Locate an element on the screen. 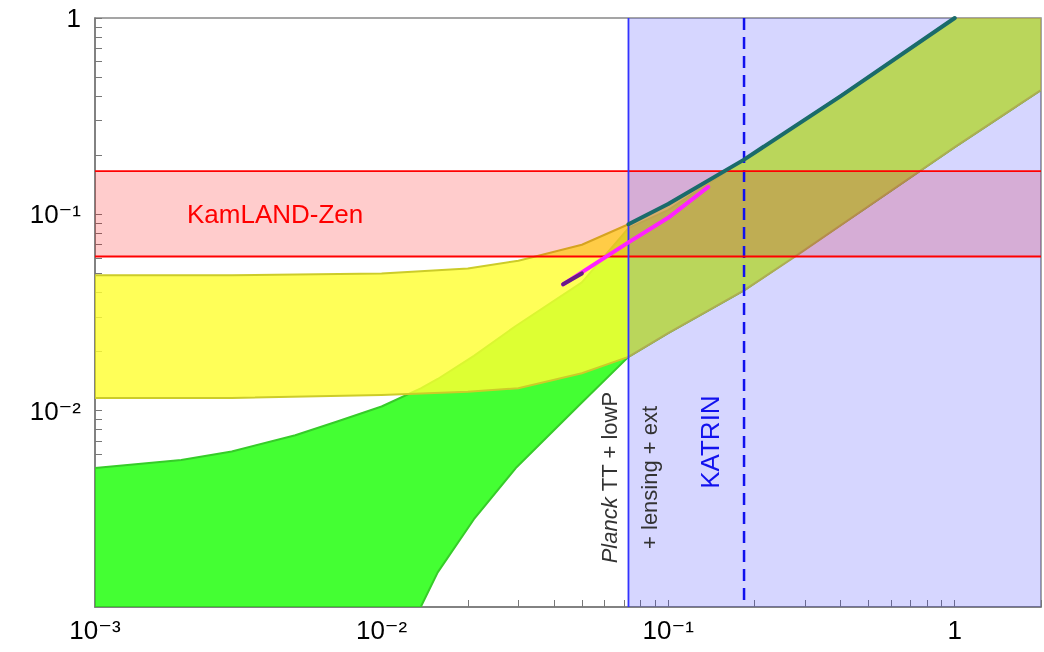 The width and height of the screenshot is (1044, 652). y-tick-label: 10⁻¹ is located at coordinates (55, 214).